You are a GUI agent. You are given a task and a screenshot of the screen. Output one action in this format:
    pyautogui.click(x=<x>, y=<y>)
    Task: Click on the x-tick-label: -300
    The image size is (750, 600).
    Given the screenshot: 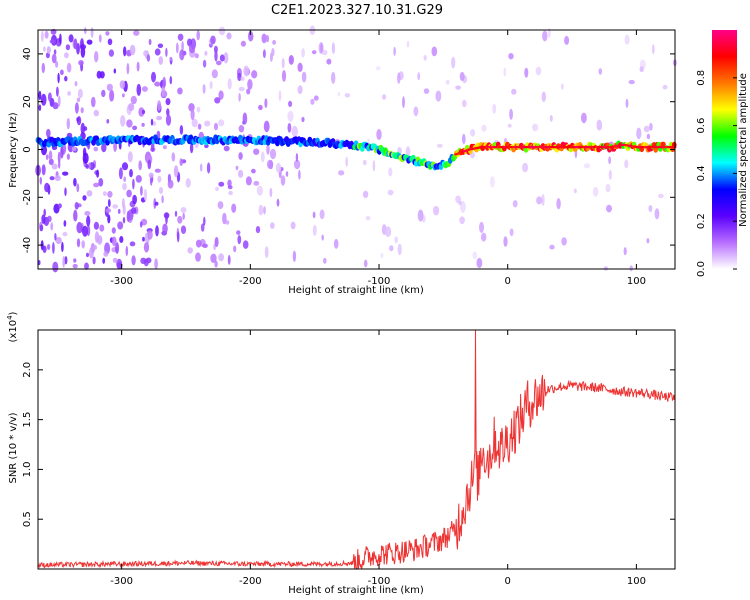 What is the action you would take?
    pyautogui.click(x=121, y=281)
    